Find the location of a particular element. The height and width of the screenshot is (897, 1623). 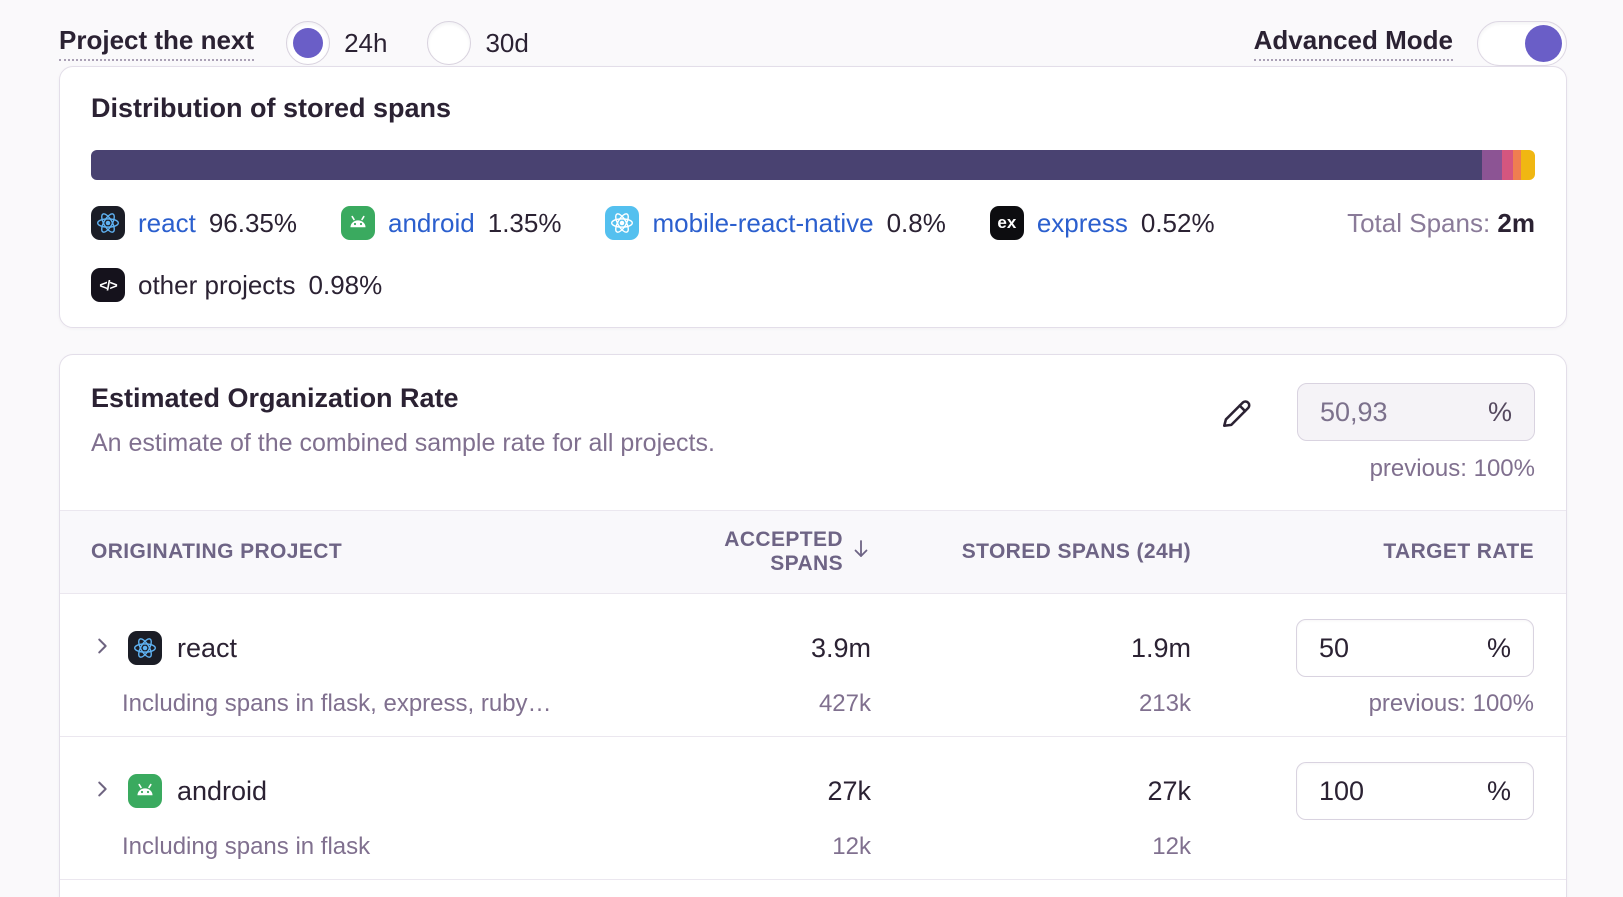

bar-segment-express is located at coordinates (1517, 165).